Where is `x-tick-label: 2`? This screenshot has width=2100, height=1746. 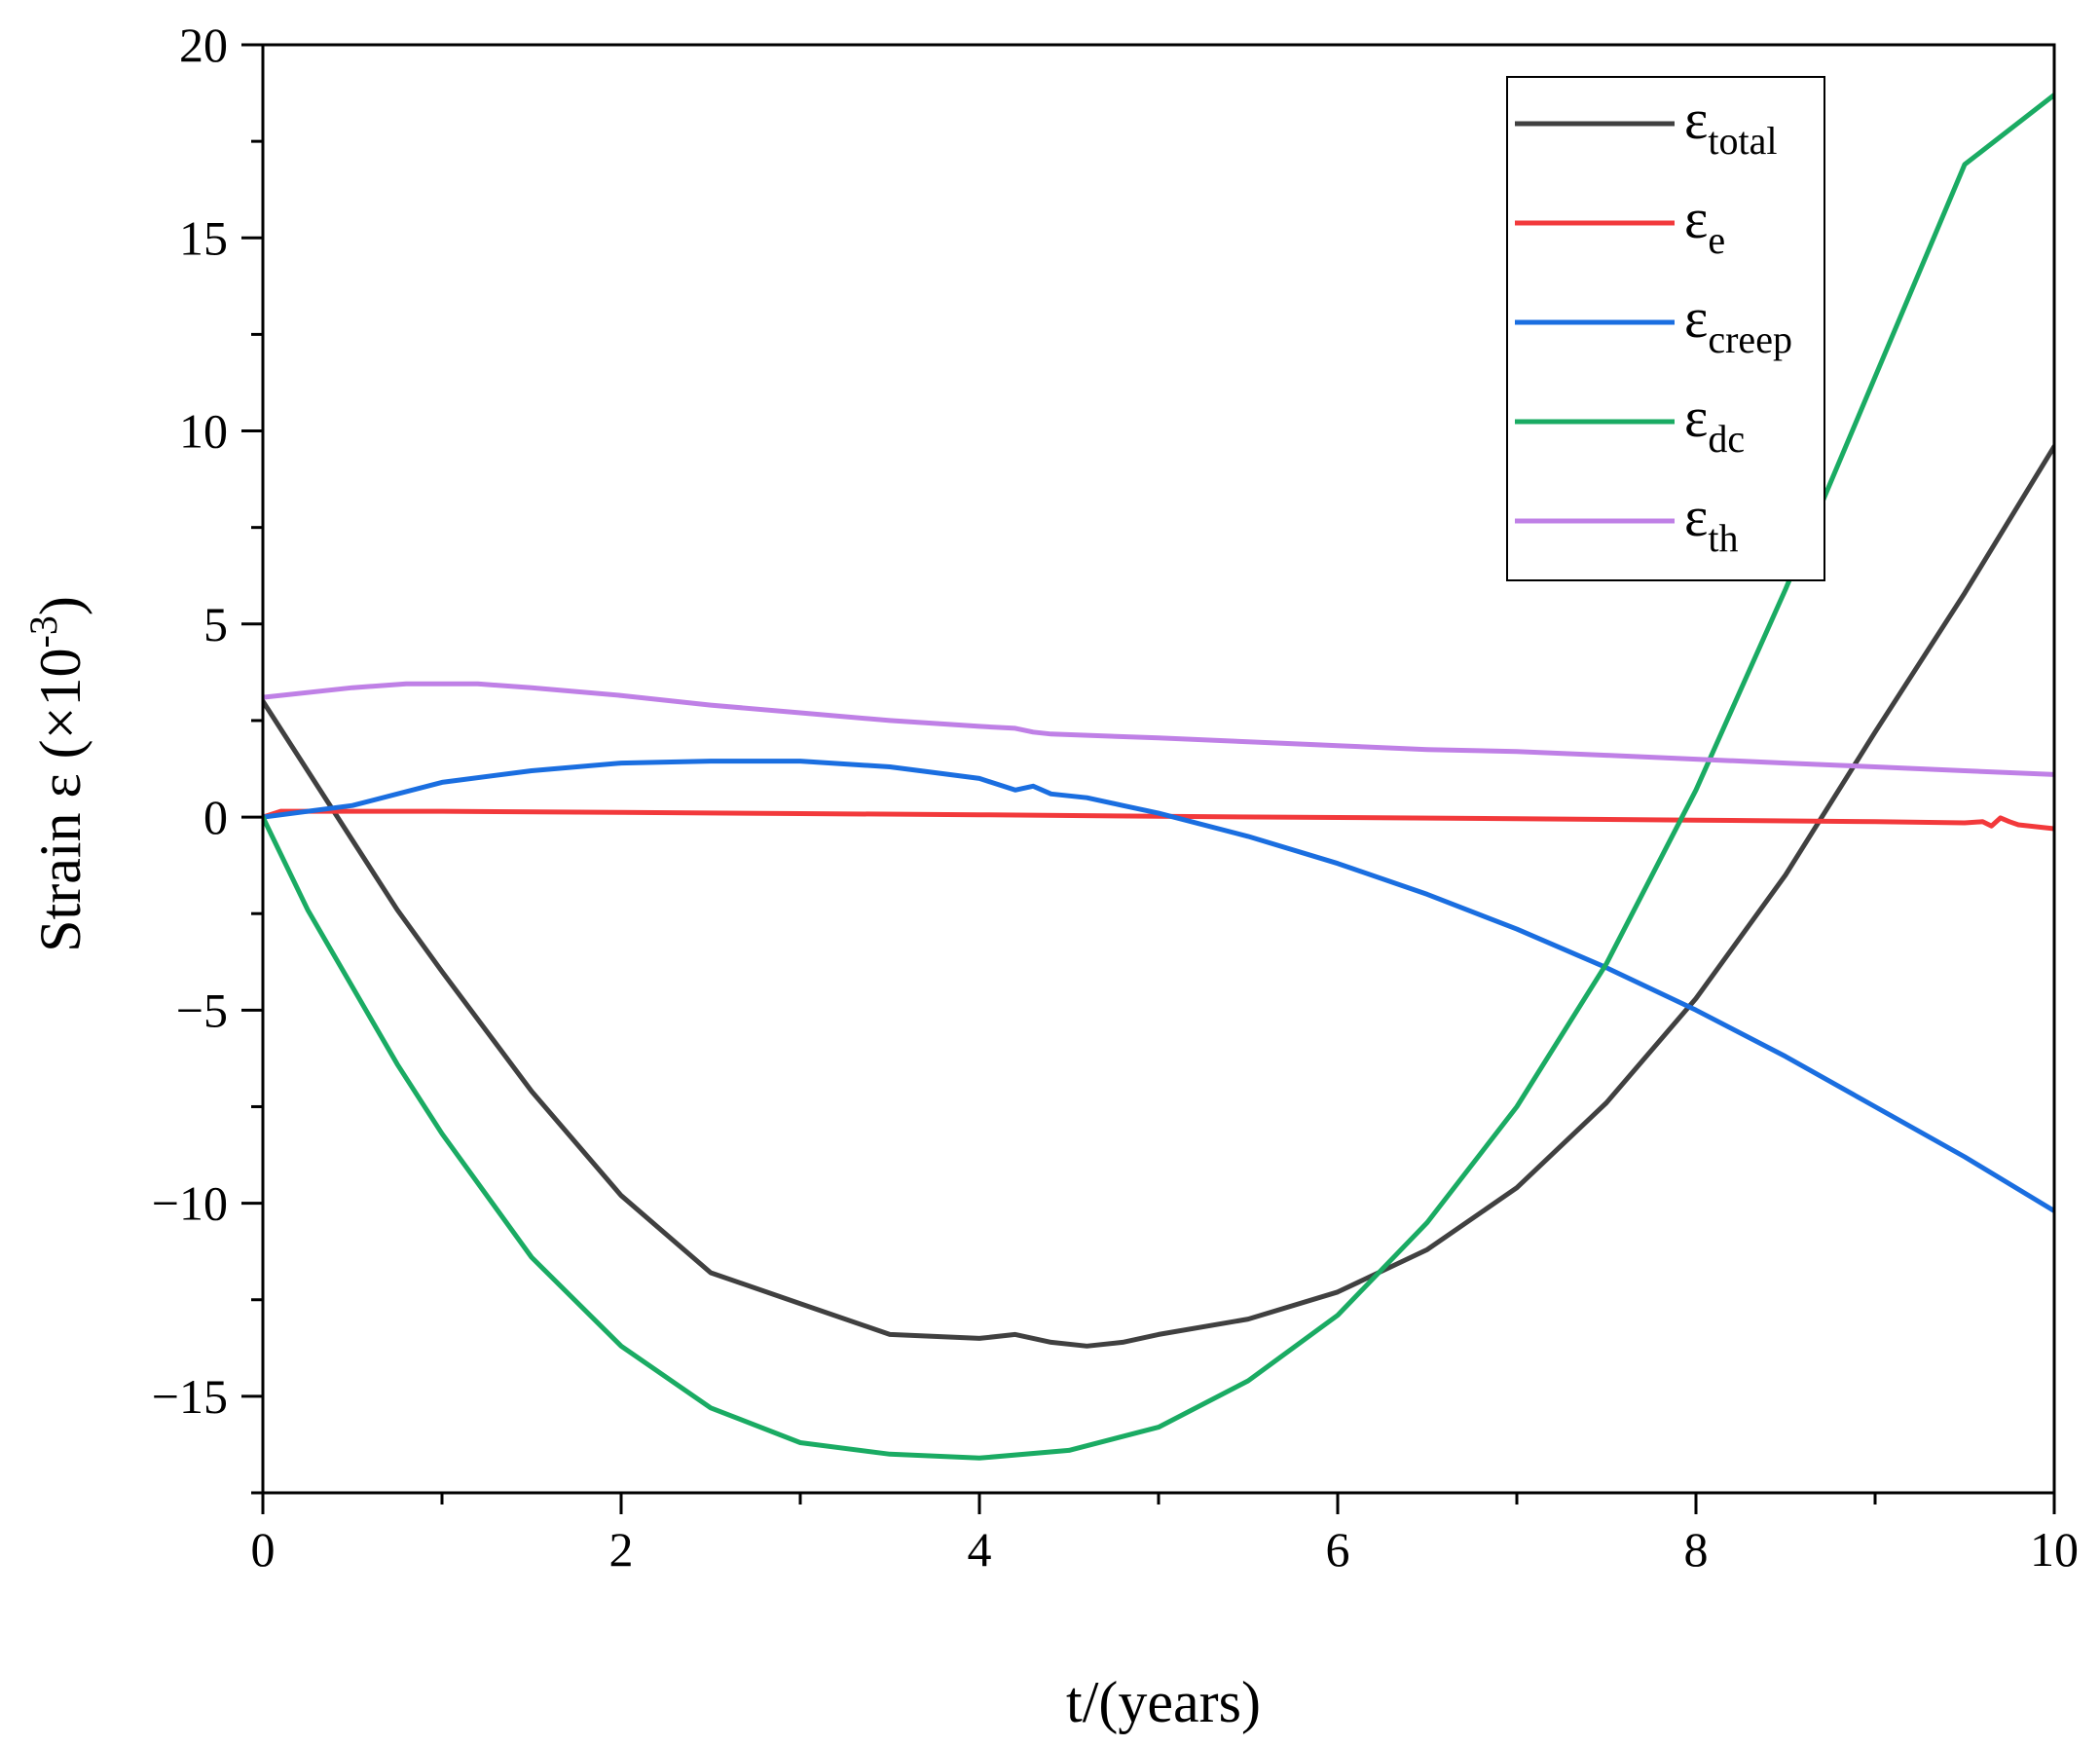
x-tick-label: 2 is located at coordinates (621, 1549).